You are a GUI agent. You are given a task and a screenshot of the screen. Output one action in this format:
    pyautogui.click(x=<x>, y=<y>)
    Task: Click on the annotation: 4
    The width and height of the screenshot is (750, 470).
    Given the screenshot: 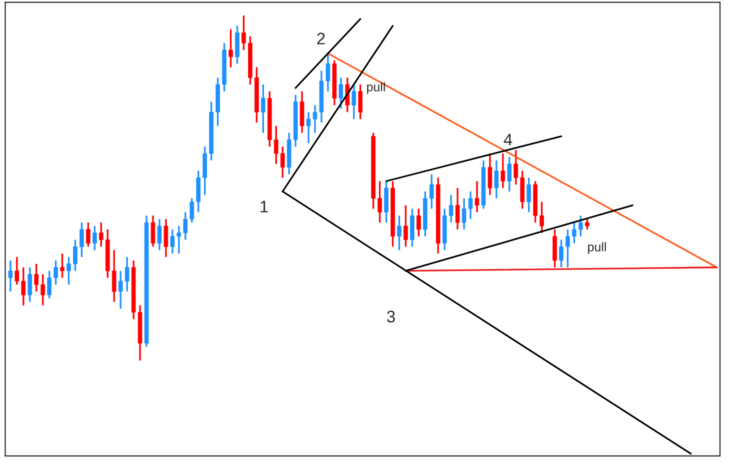 What is the action you would take?
    pyautogui.click(x=508, y=140)
    